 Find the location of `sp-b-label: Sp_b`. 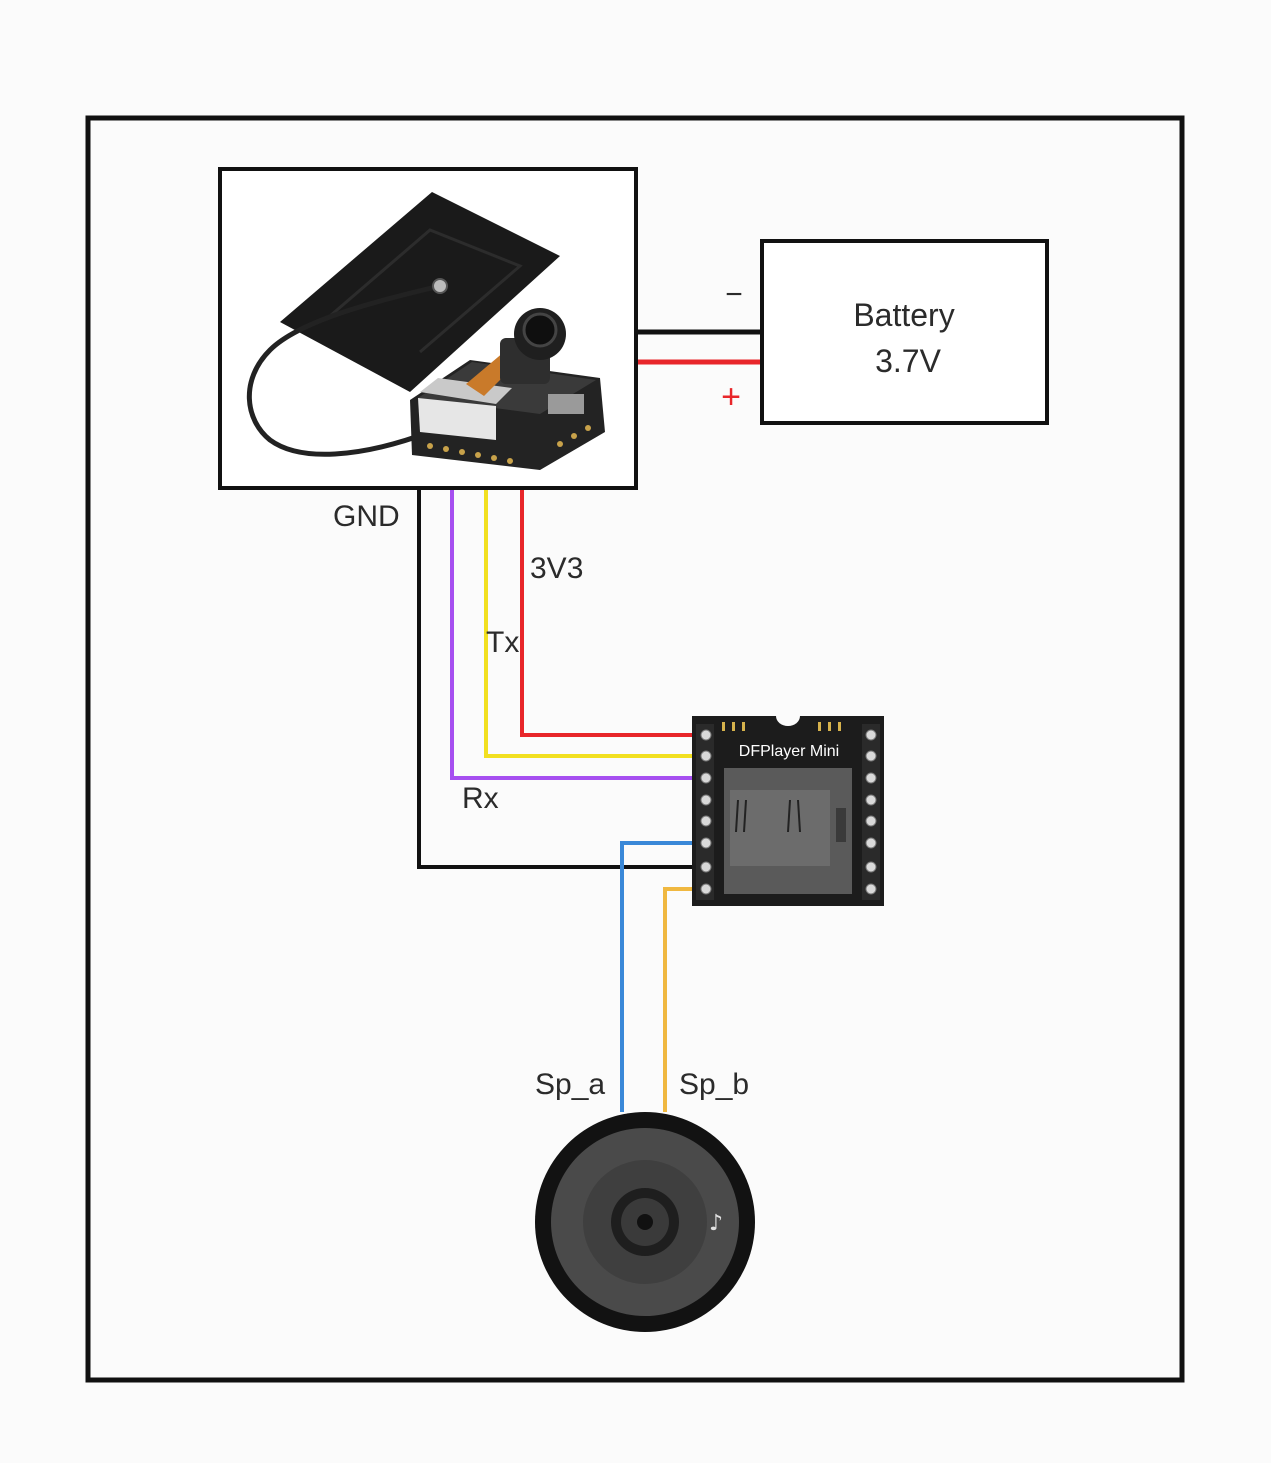

sp-b-label: Sp_b is located at coordinates (714, 1084).